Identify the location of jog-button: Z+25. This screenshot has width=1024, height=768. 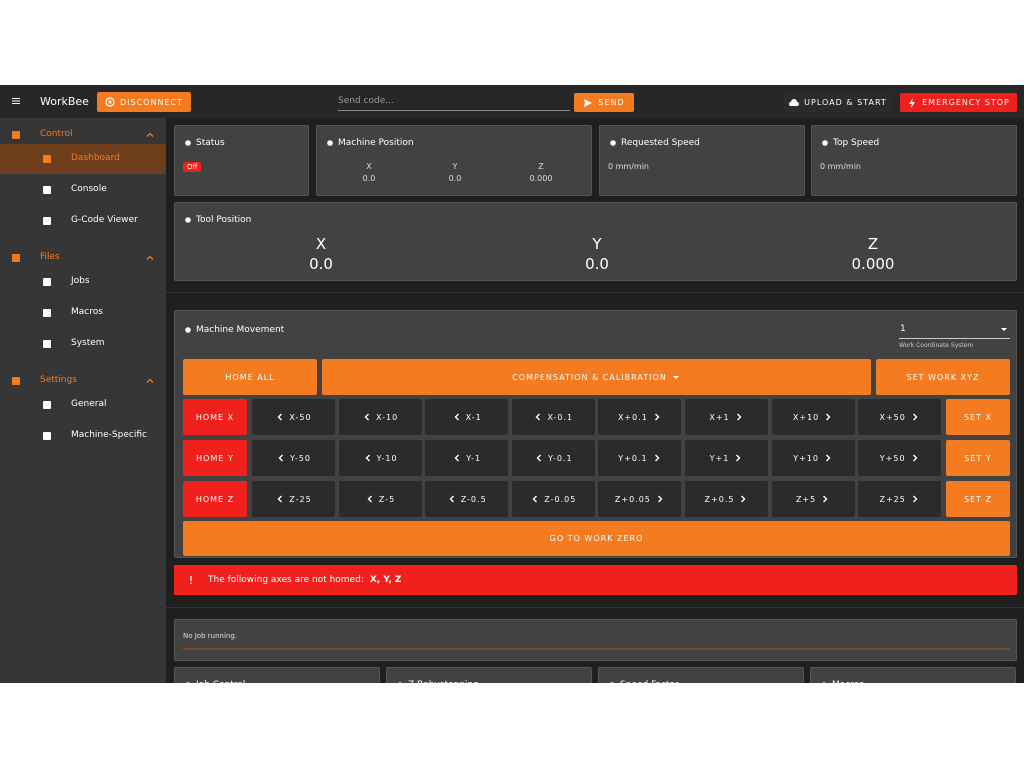
(900, 499).